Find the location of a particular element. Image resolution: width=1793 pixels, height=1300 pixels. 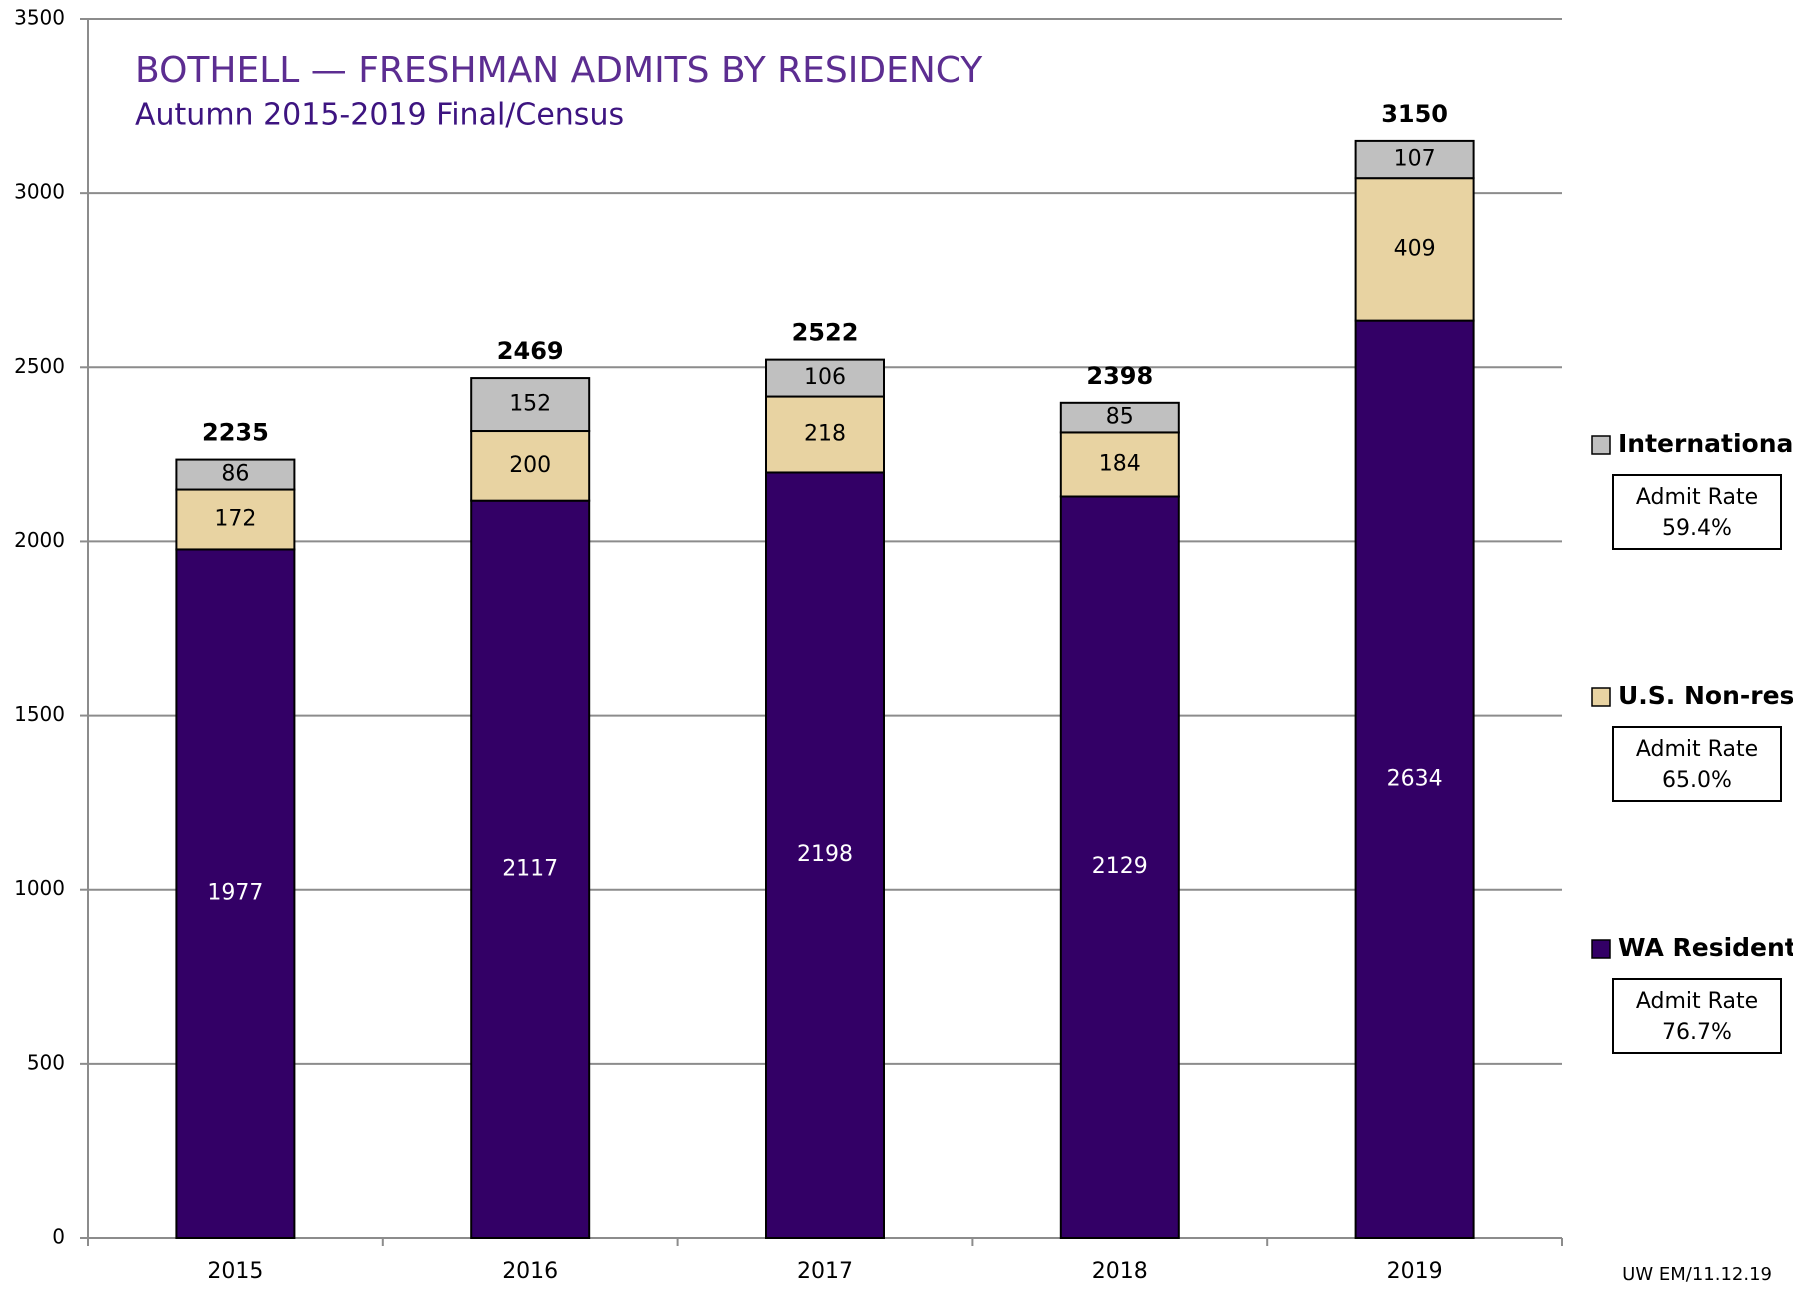

data-label: 85 is located at coordinates (1120, 417).